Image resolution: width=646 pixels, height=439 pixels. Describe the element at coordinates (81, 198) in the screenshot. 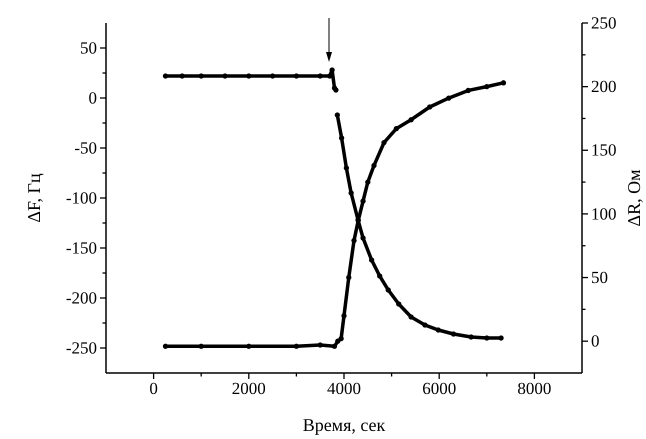

I see `y-tick-label: -100` at that location.